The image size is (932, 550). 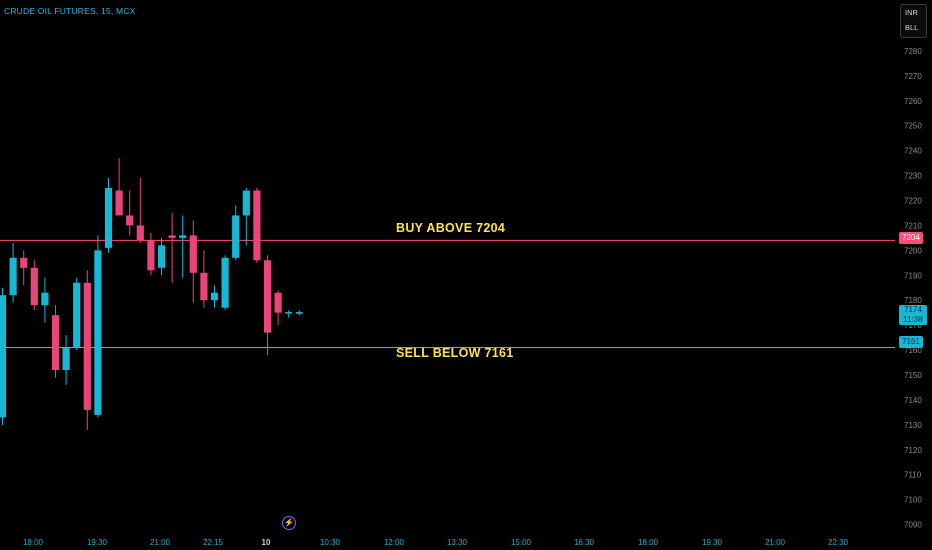 I want to click on y-tick-label: 7180, so click(x=913, y=300).